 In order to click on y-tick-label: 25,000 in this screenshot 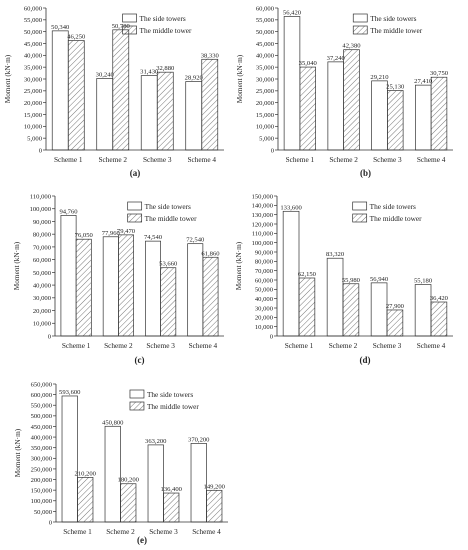, I will do `click(265, 91)`.